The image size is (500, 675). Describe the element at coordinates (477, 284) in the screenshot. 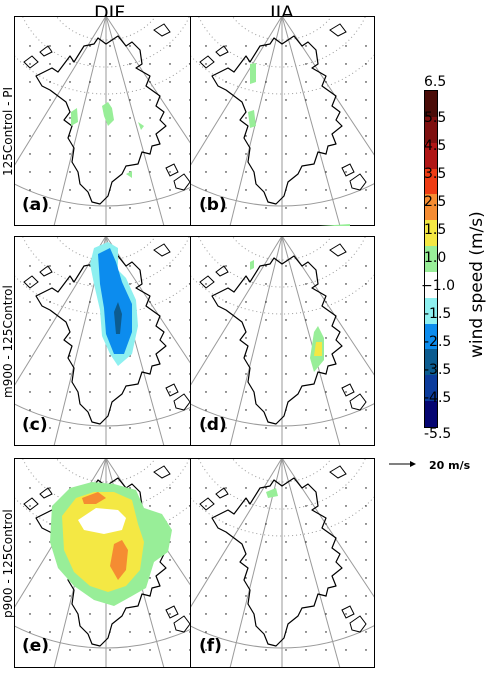

I see `colorbar-title: wind speed (m/s)` at that location.